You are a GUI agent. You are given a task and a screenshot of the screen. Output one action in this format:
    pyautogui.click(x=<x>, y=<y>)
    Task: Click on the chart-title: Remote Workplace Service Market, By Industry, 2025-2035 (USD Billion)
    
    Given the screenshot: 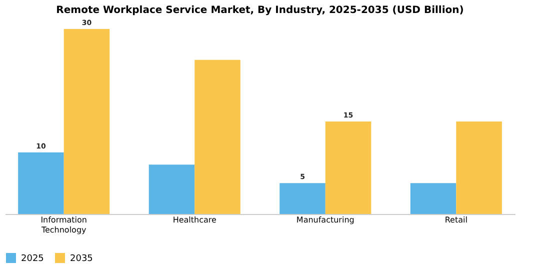 What is the action you would take?
    pyautogui.click(x=260, y=10)
    